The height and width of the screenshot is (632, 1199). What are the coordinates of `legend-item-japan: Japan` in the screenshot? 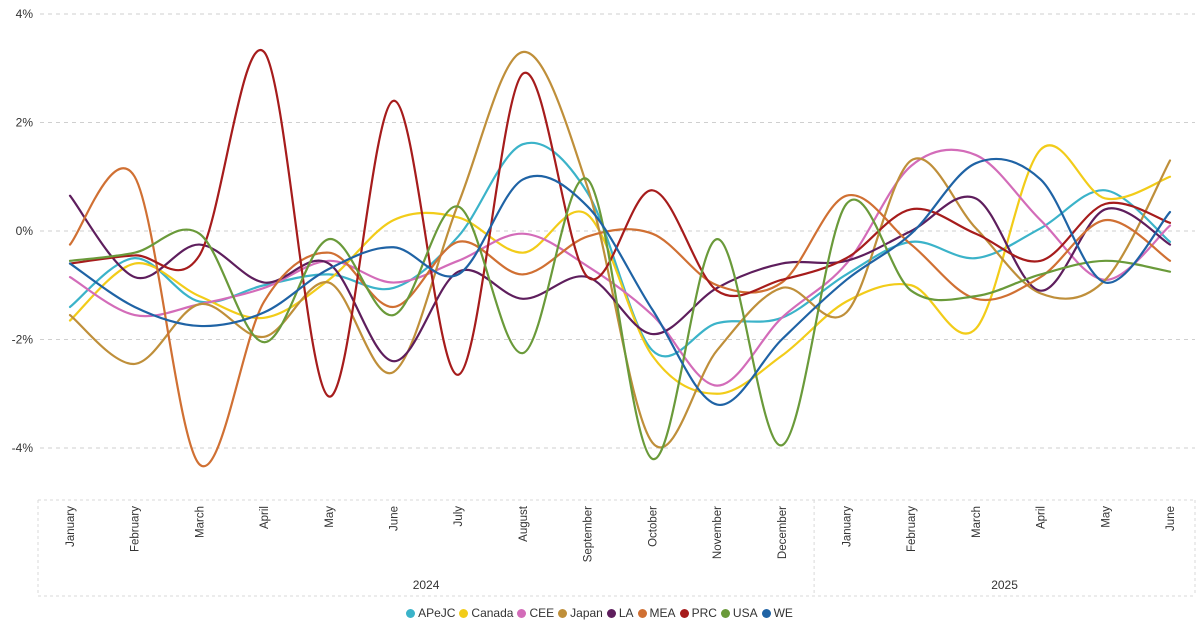 It's located at (580, 613).